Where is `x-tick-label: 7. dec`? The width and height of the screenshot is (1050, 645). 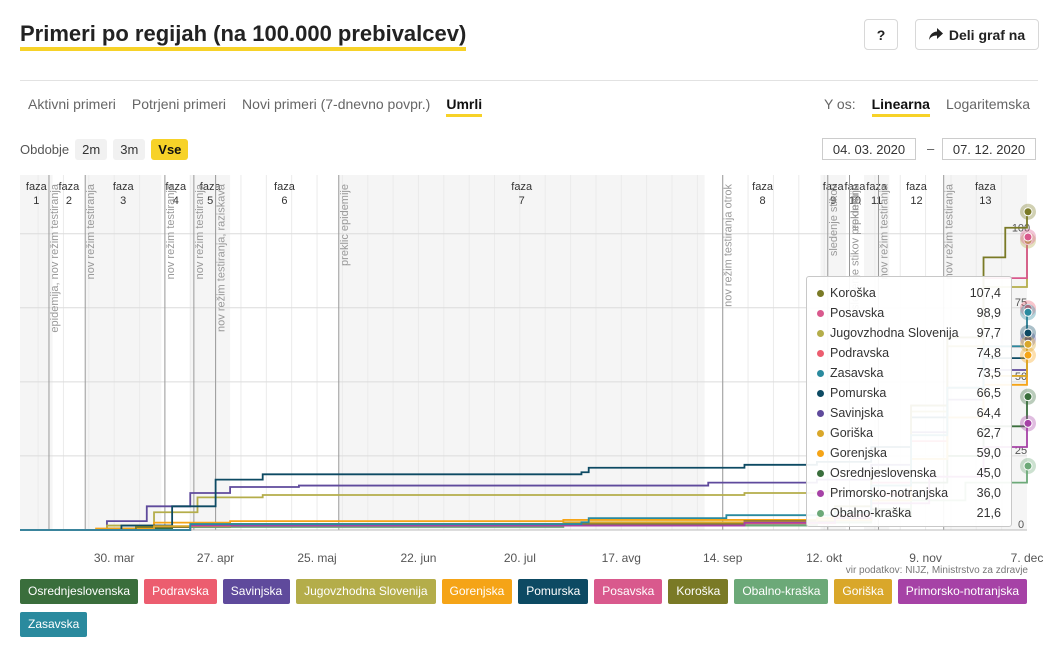 x-tick-label: 7. dec is located at coordinates (1027, 558).